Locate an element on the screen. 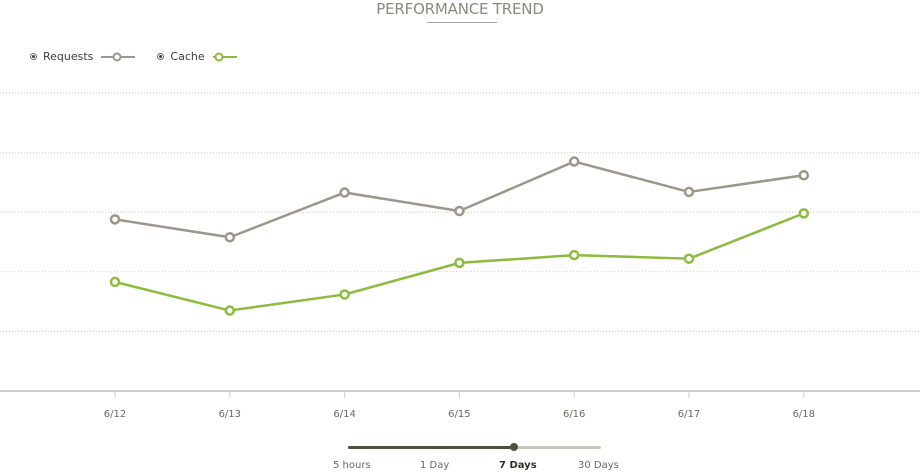 This screenshot has width=920, height=473. legend-item-cache: Cache is located at coordinates (197, 56).